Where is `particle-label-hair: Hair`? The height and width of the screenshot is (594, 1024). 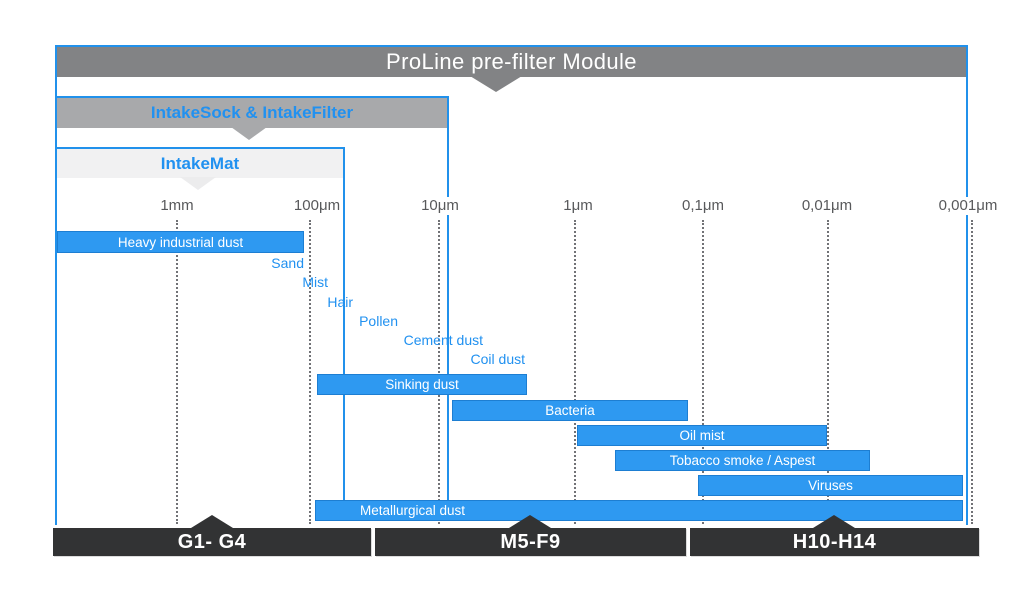
particle-label-hair: Hair is located at coordinates (340, 302).